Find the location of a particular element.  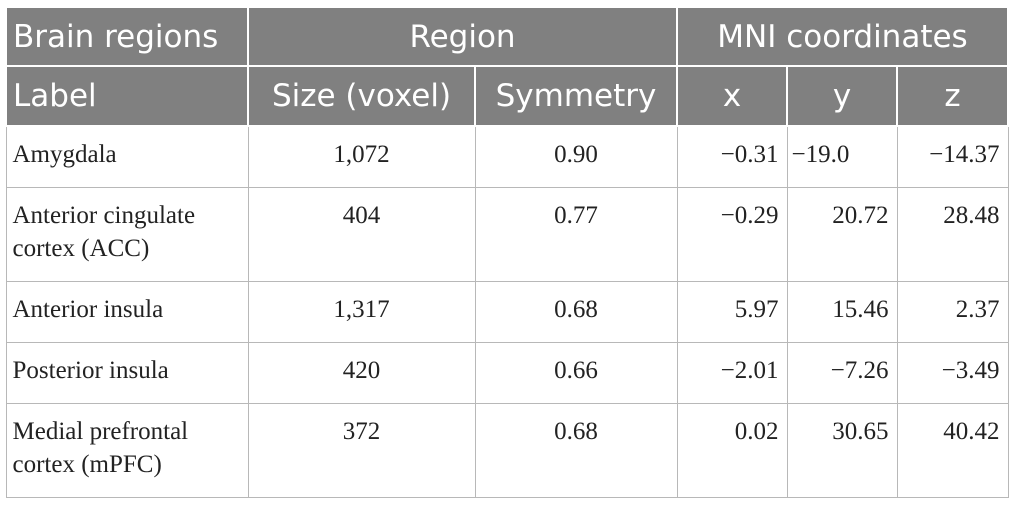

cell-x: −0.31 is located at coordinates (732, 156).